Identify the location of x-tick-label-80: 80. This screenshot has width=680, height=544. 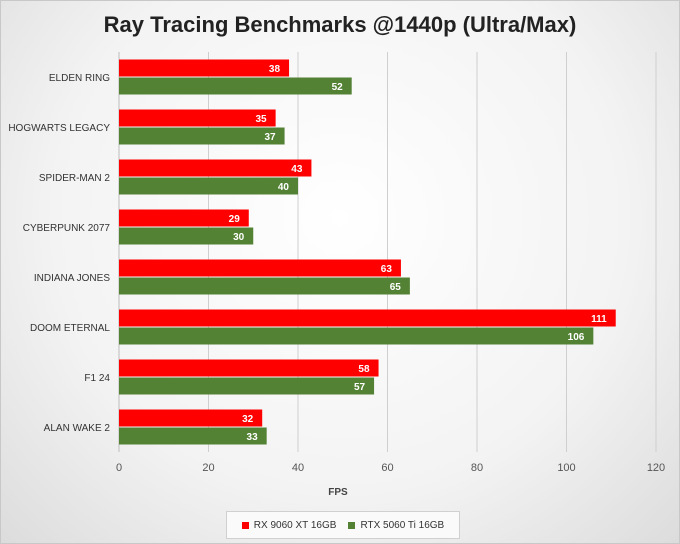
(477, 468).